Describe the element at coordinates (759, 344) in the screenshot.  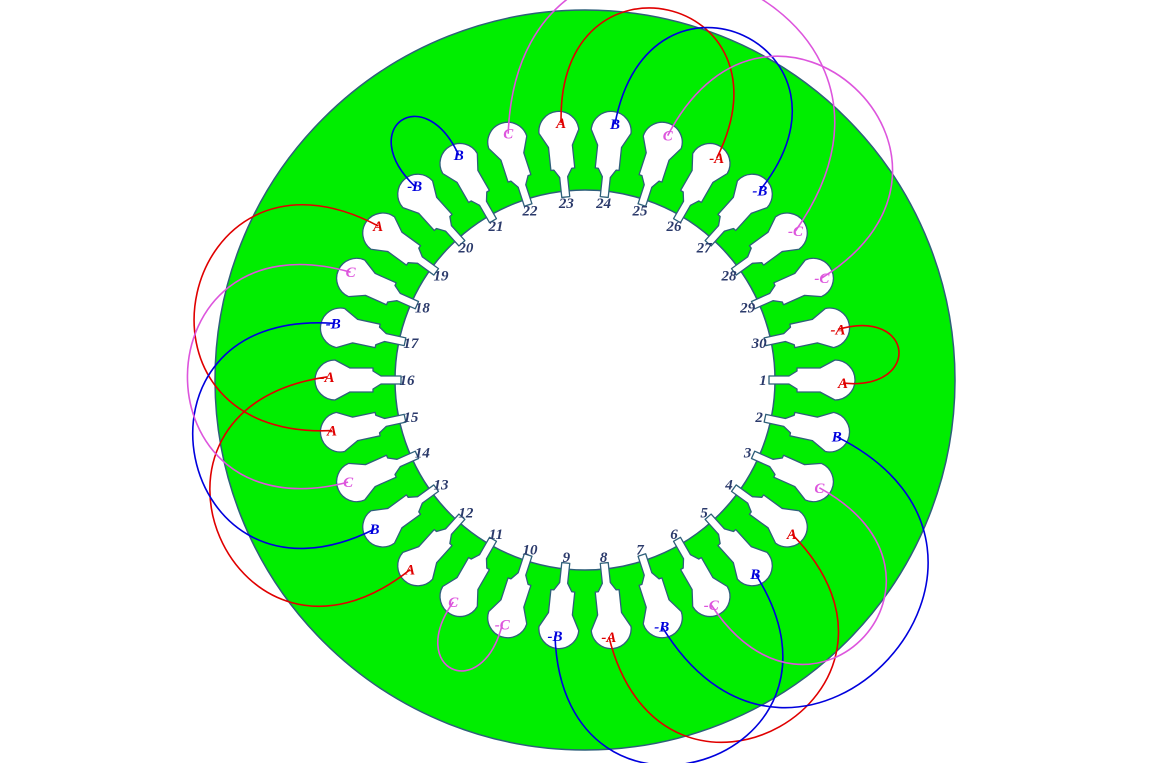
I see `slot-number: 30` at that location.